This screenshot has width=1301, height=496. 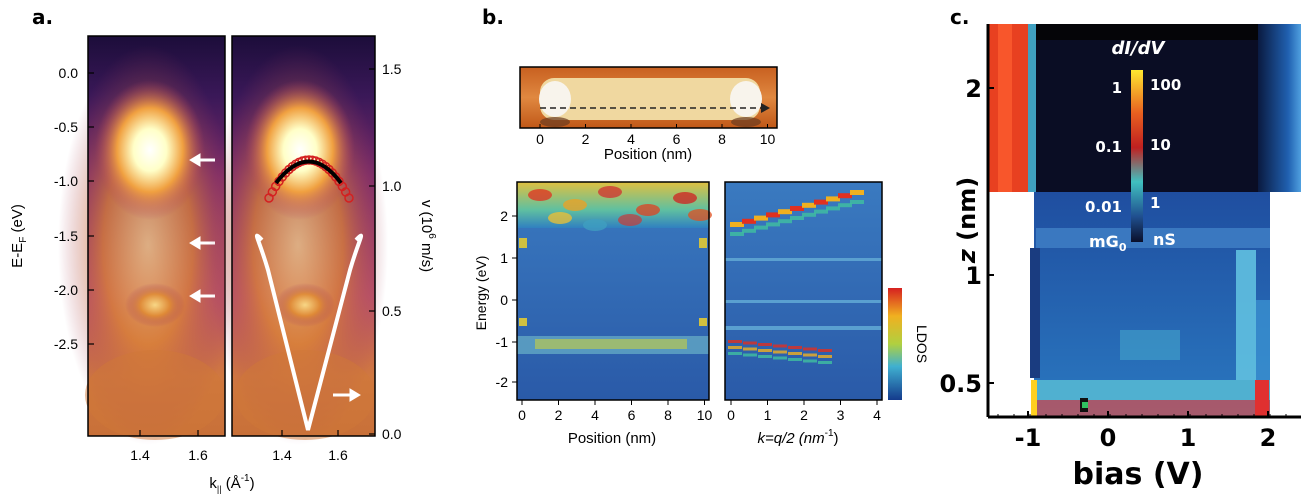 I want to click on didv-colorbar-left-ticks: 1 0.1 0.01, so click(x=1103, y=147).